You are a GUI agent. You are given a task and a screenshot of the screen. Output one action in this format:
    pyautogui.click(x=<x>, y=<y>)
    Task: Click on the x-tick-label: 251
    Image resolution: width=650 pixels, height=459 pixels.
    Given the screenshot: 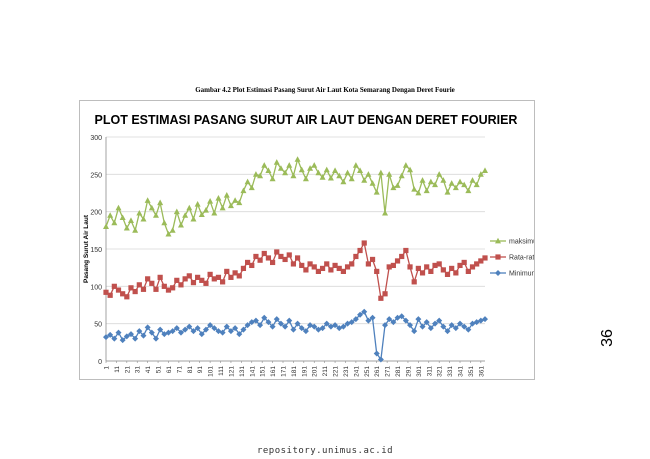 What is the action you would take?
    pyautogui.click(x=367, y=371)
    